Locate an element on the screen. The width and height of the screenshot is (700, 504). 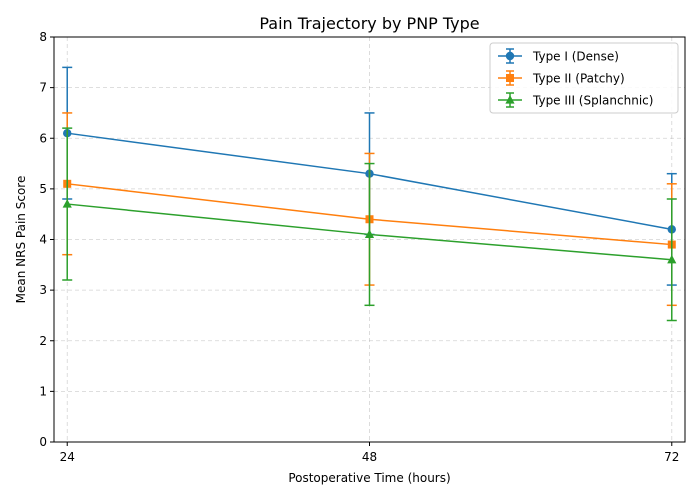
legend-item: Type II (Patchy) is located at coordinates (561, 78).